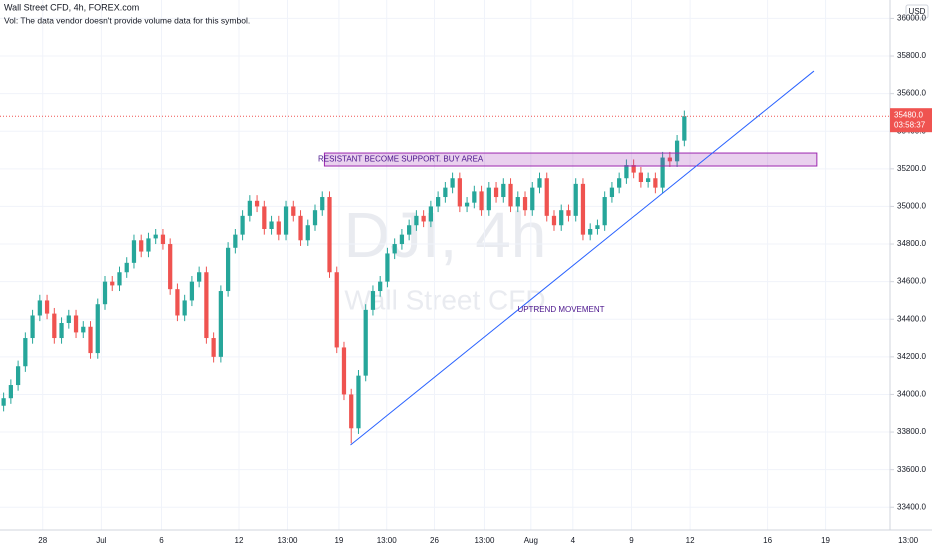 This screenshot has height=550, width=932. What do you see at coordinates (911, 93) in the screenshot?
I see `y-tick-label: 35600.0` at bounding box center [911, 93].